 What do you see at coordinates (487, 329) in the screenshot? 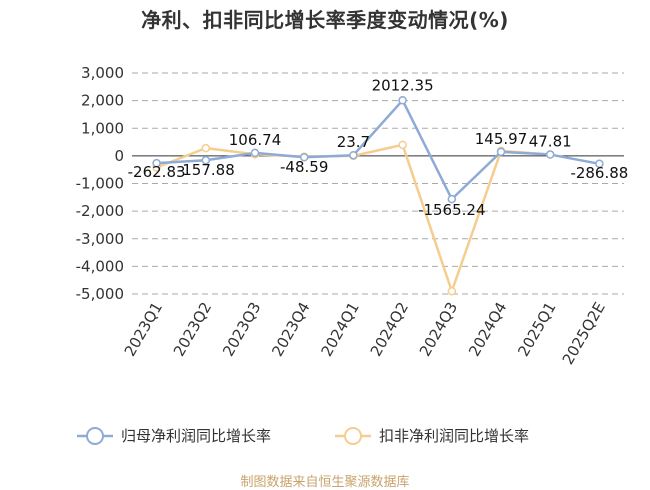
I see `x-tick-label: 2024Q4` at bounding box center [487, 329].